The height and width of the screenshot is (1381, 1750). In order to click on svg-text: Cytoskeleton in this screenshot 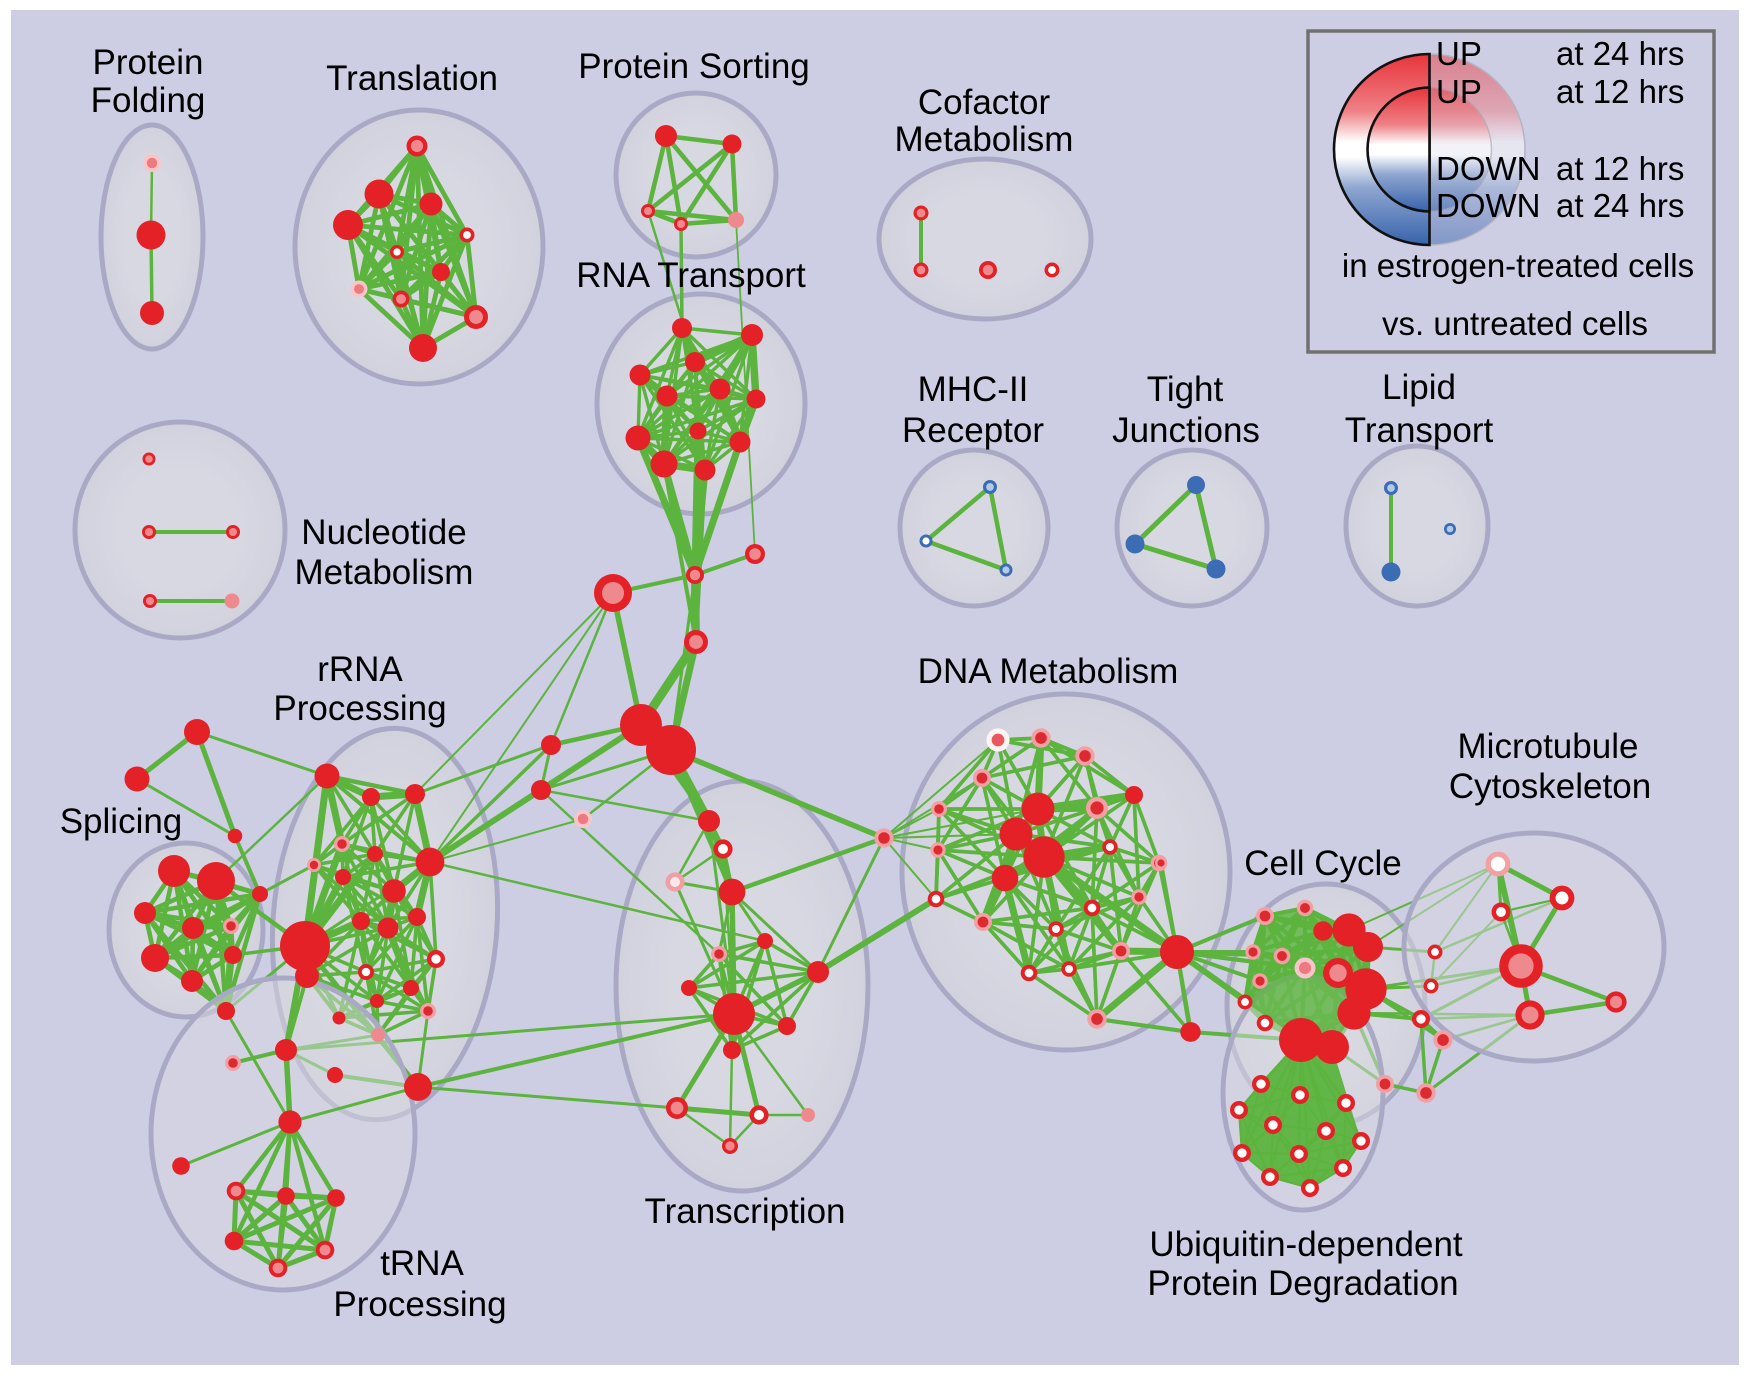, I will do `click(1550, 786)`.